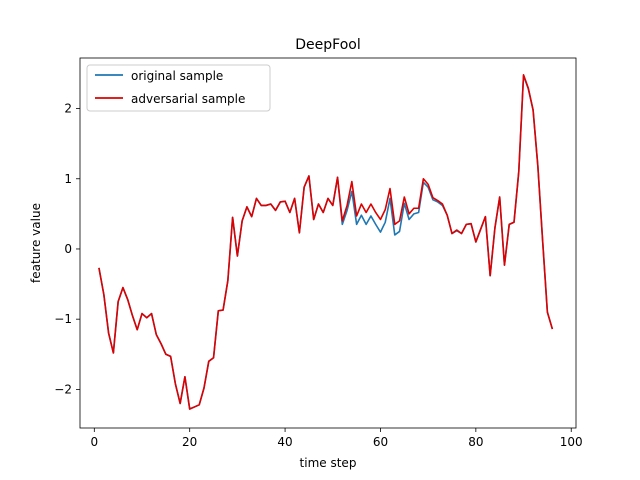  What do you see at coordinates (475, 442) in the screenshot?
I see `x-tick-label: 80` at bounding box center [475, 442].